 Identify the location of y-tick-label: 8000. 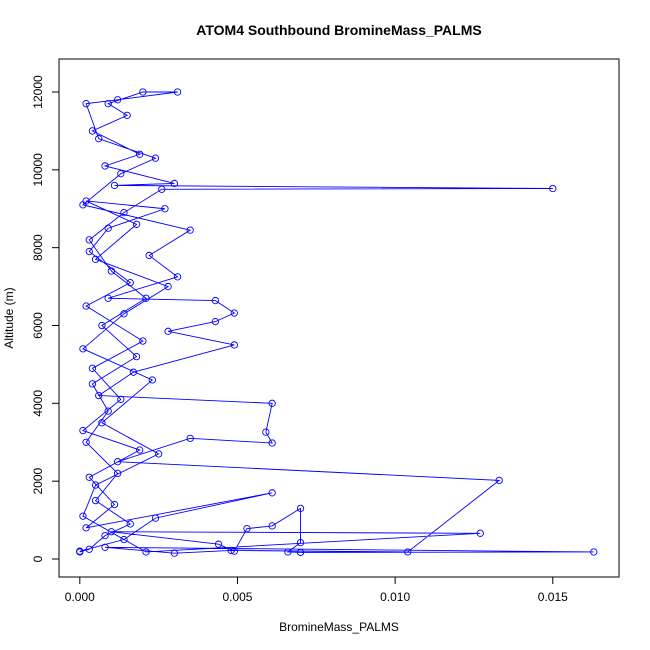
(38, 247).